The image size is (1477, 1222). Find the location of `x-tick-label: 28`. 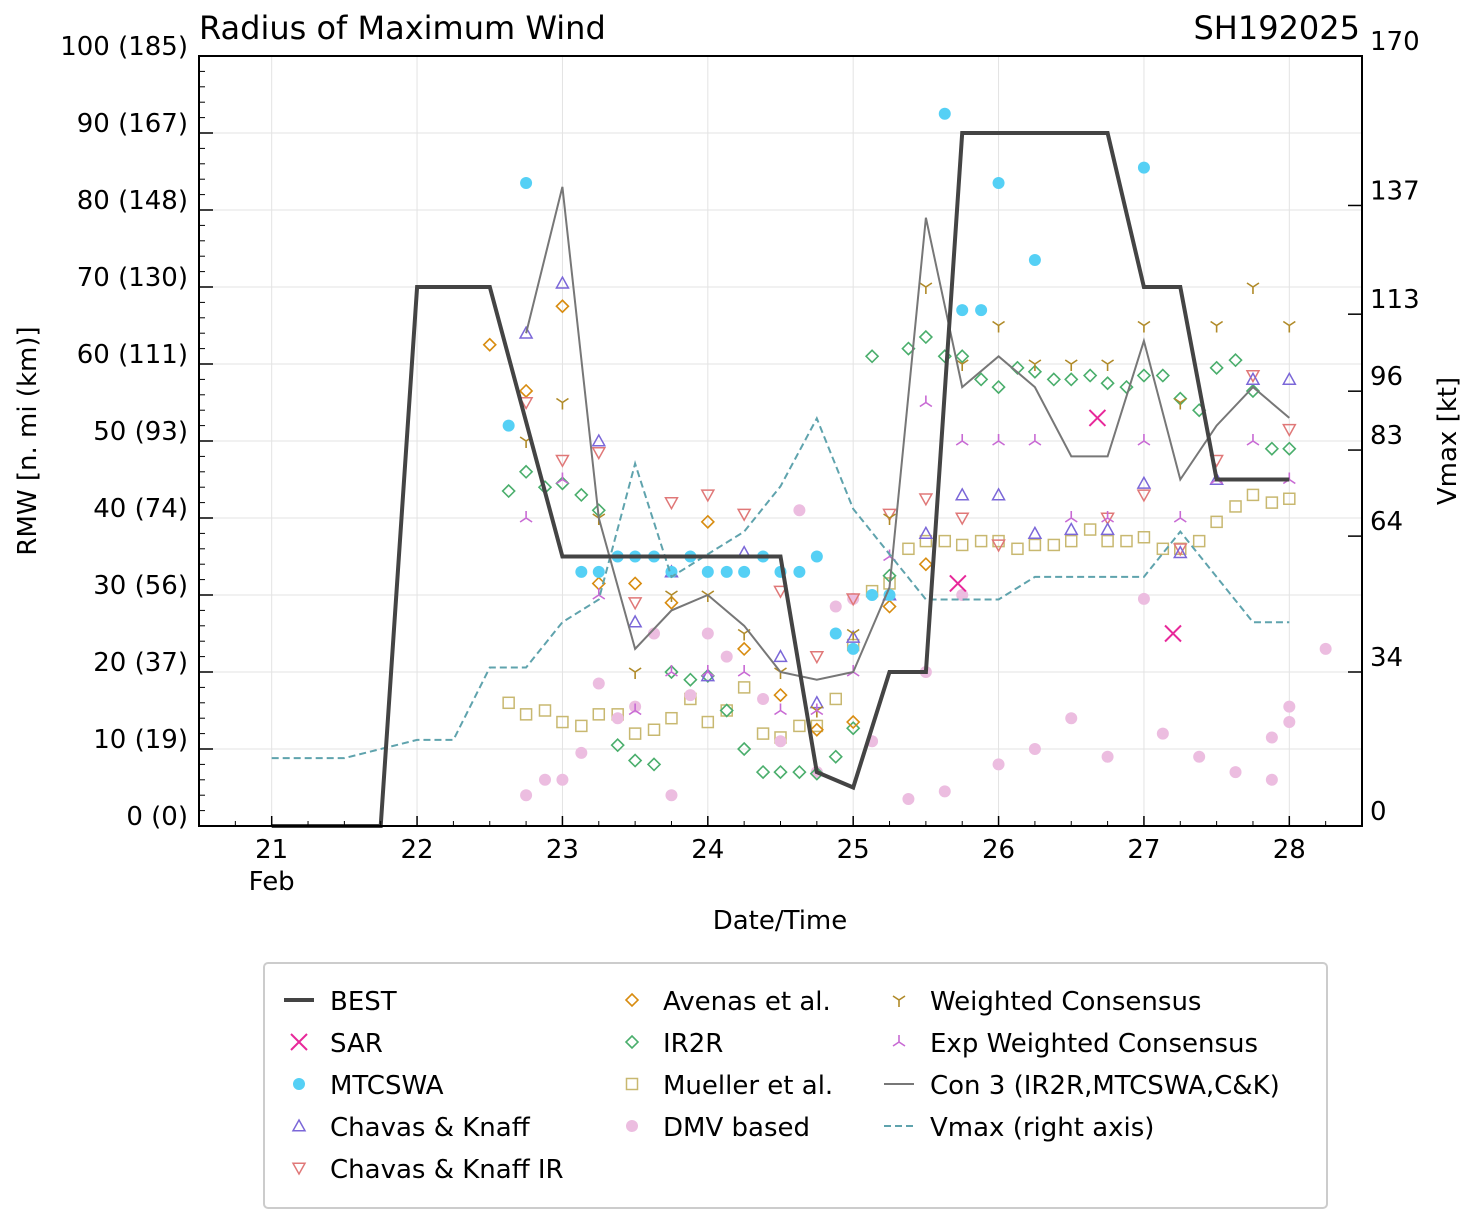

x-tick-label: 28 is located at coordinates (1289, 850).